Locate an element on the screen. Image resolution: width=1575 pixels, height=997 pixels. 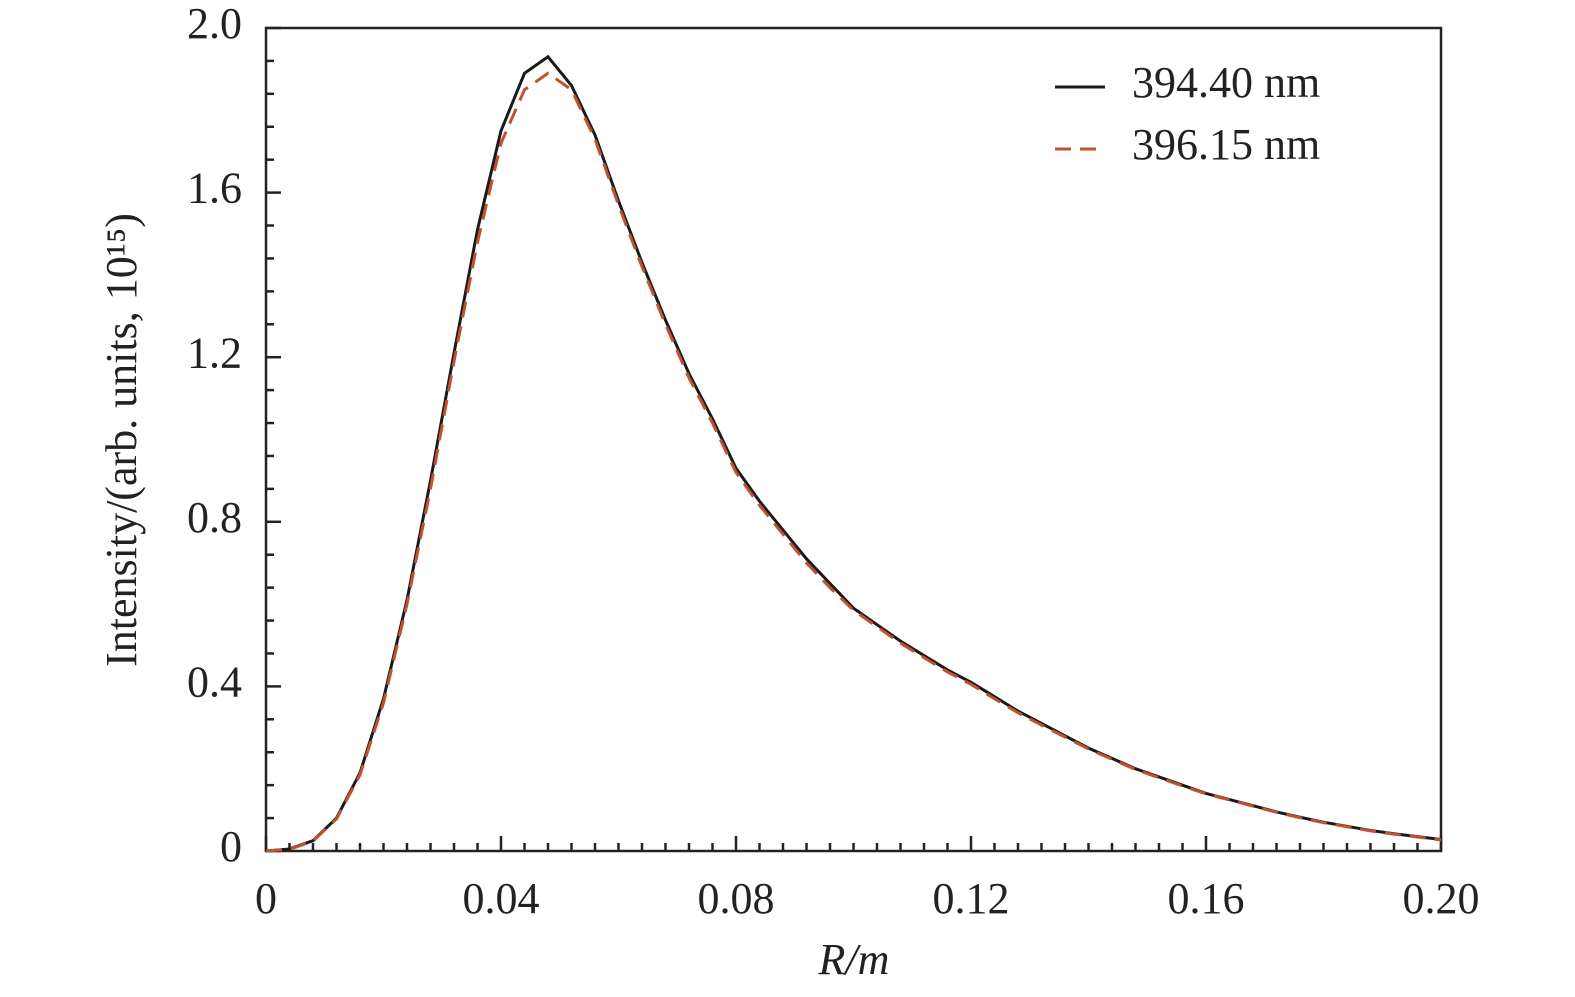
x-tick-label: 0.04 is located at coordinates (501, 898).